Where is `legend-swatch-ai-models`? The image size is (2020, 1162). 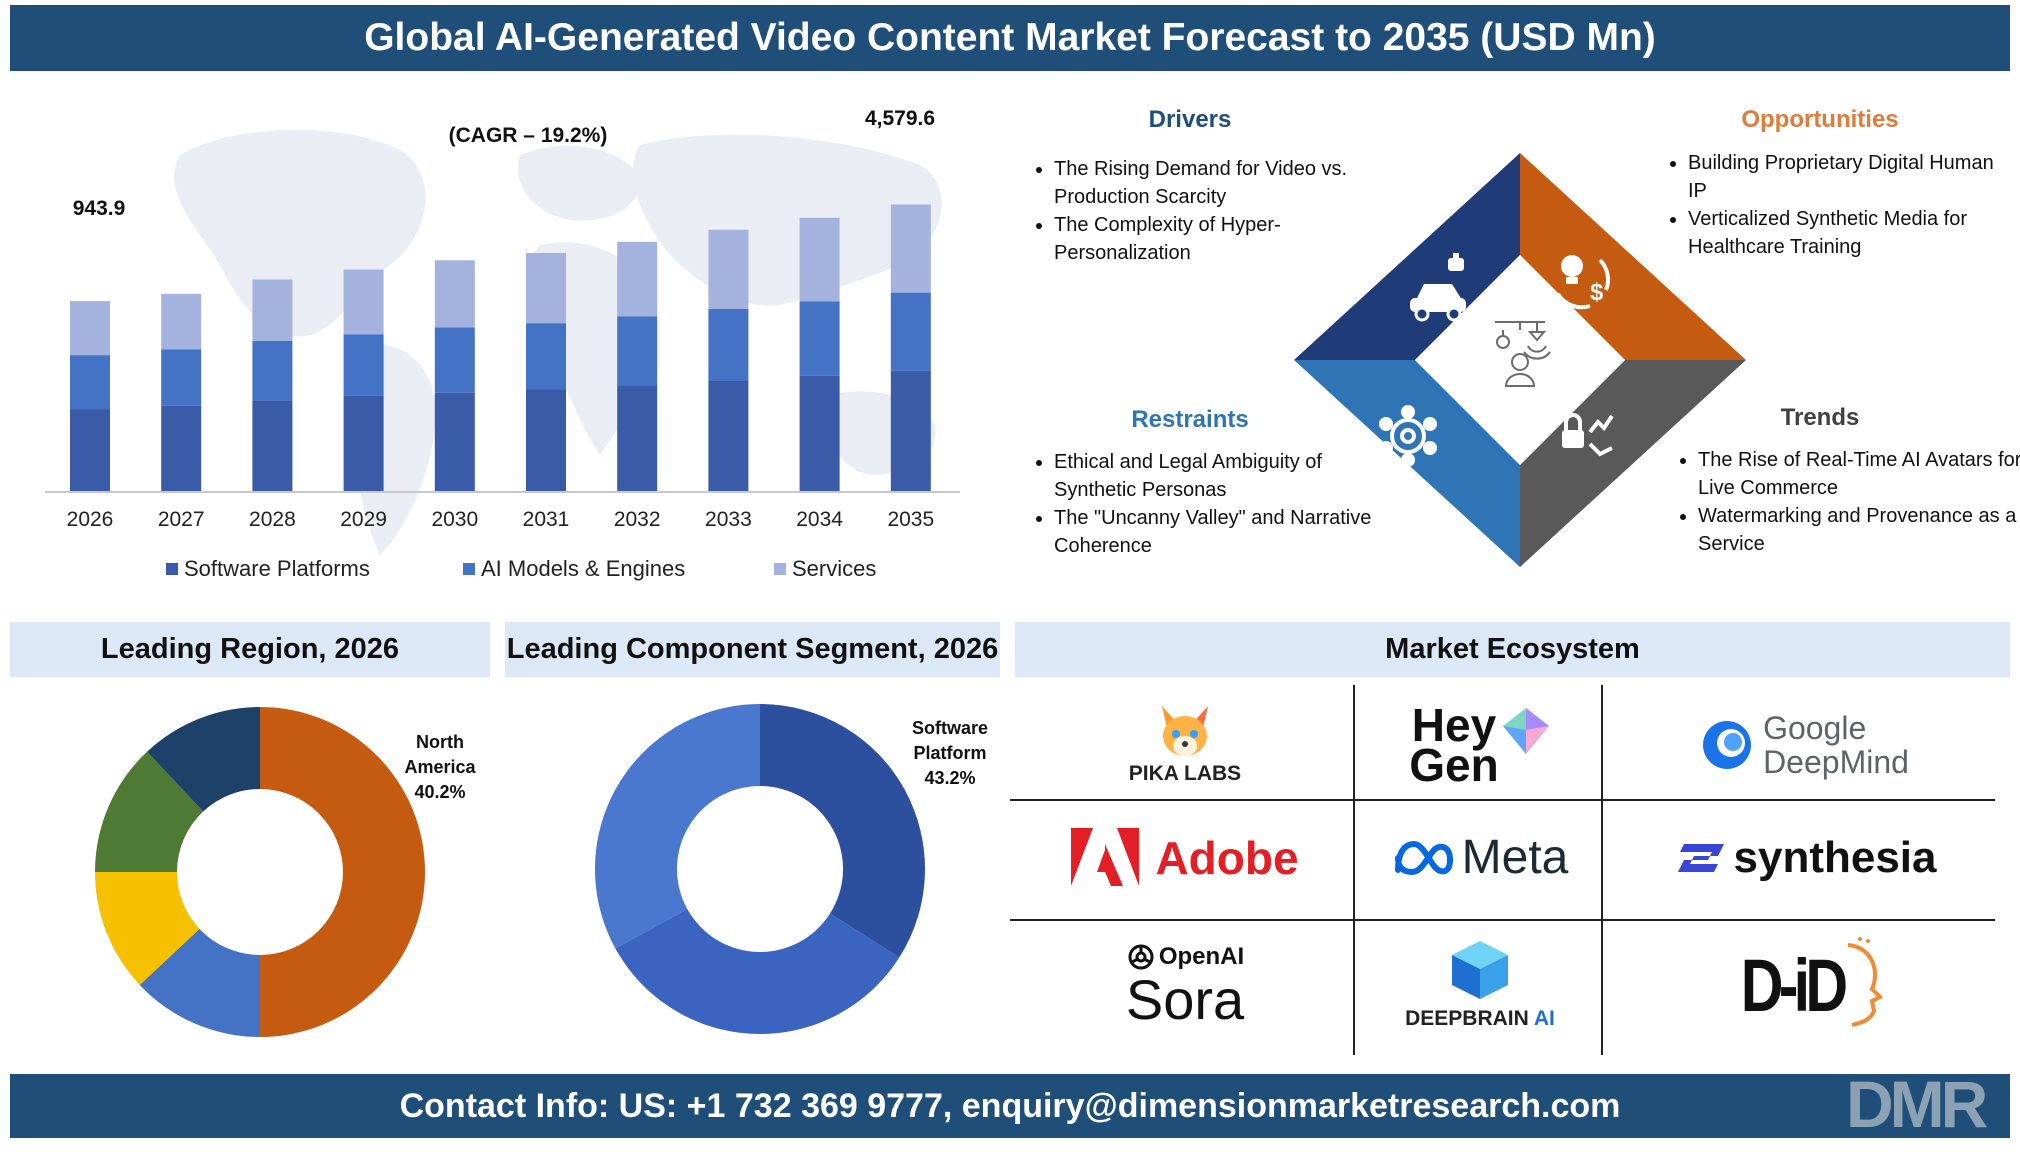 legend-swatch-ai-models is located at coordinates (469, 569).